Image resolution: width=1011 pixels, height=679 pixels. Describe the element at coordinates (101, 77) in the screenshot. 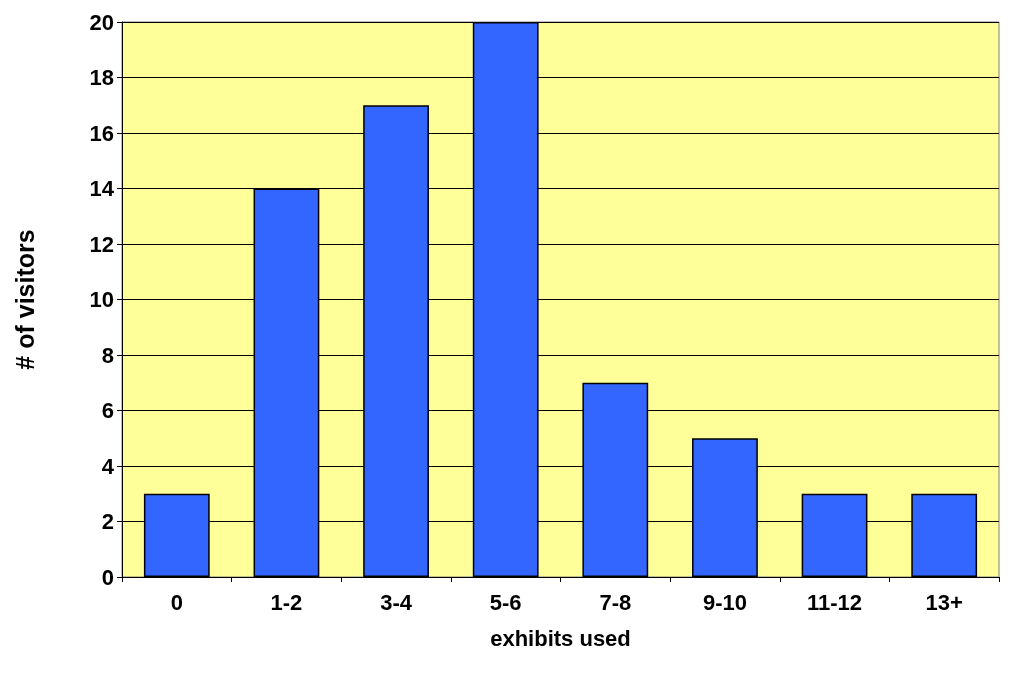

I see `y-tick-label: 18` at that location.